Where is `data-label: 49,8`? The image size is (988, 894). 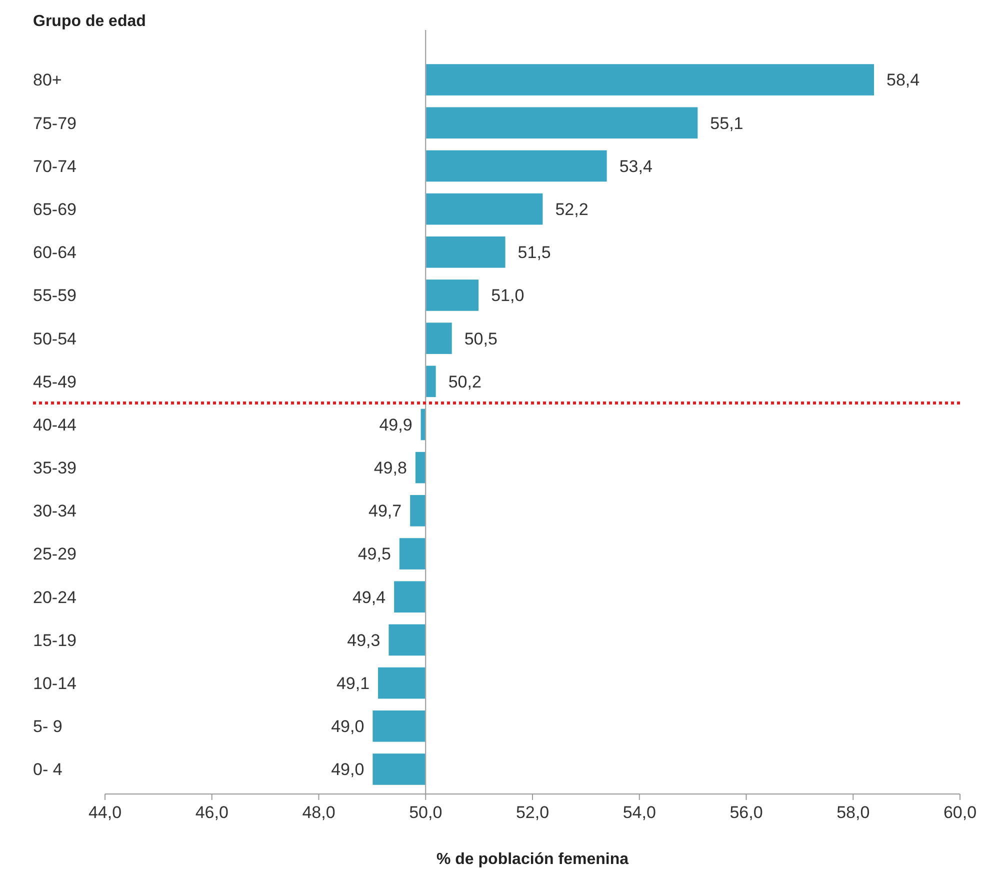
data-label: 49,8 is located at coordinates (390, 468).